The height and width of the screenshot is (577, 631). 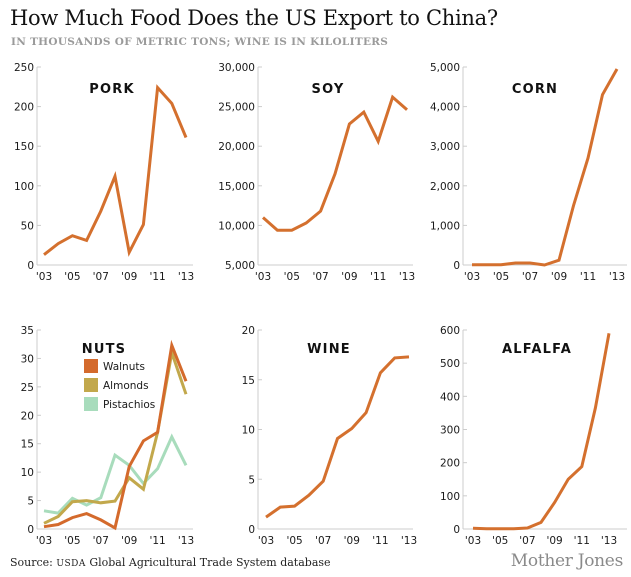 I want to click on series-line-alfalfa, so click(x=541, y=432).